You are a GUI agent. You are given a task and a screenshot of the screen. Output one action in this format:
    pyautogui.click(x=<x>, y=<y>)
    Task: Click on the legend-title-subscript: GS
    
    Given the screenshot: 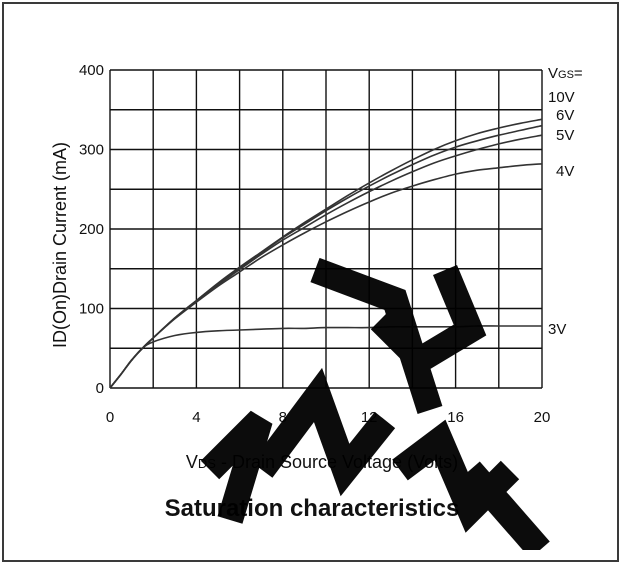 What is the action you would take?
    pyautogui.click(x=566, y=75)
    